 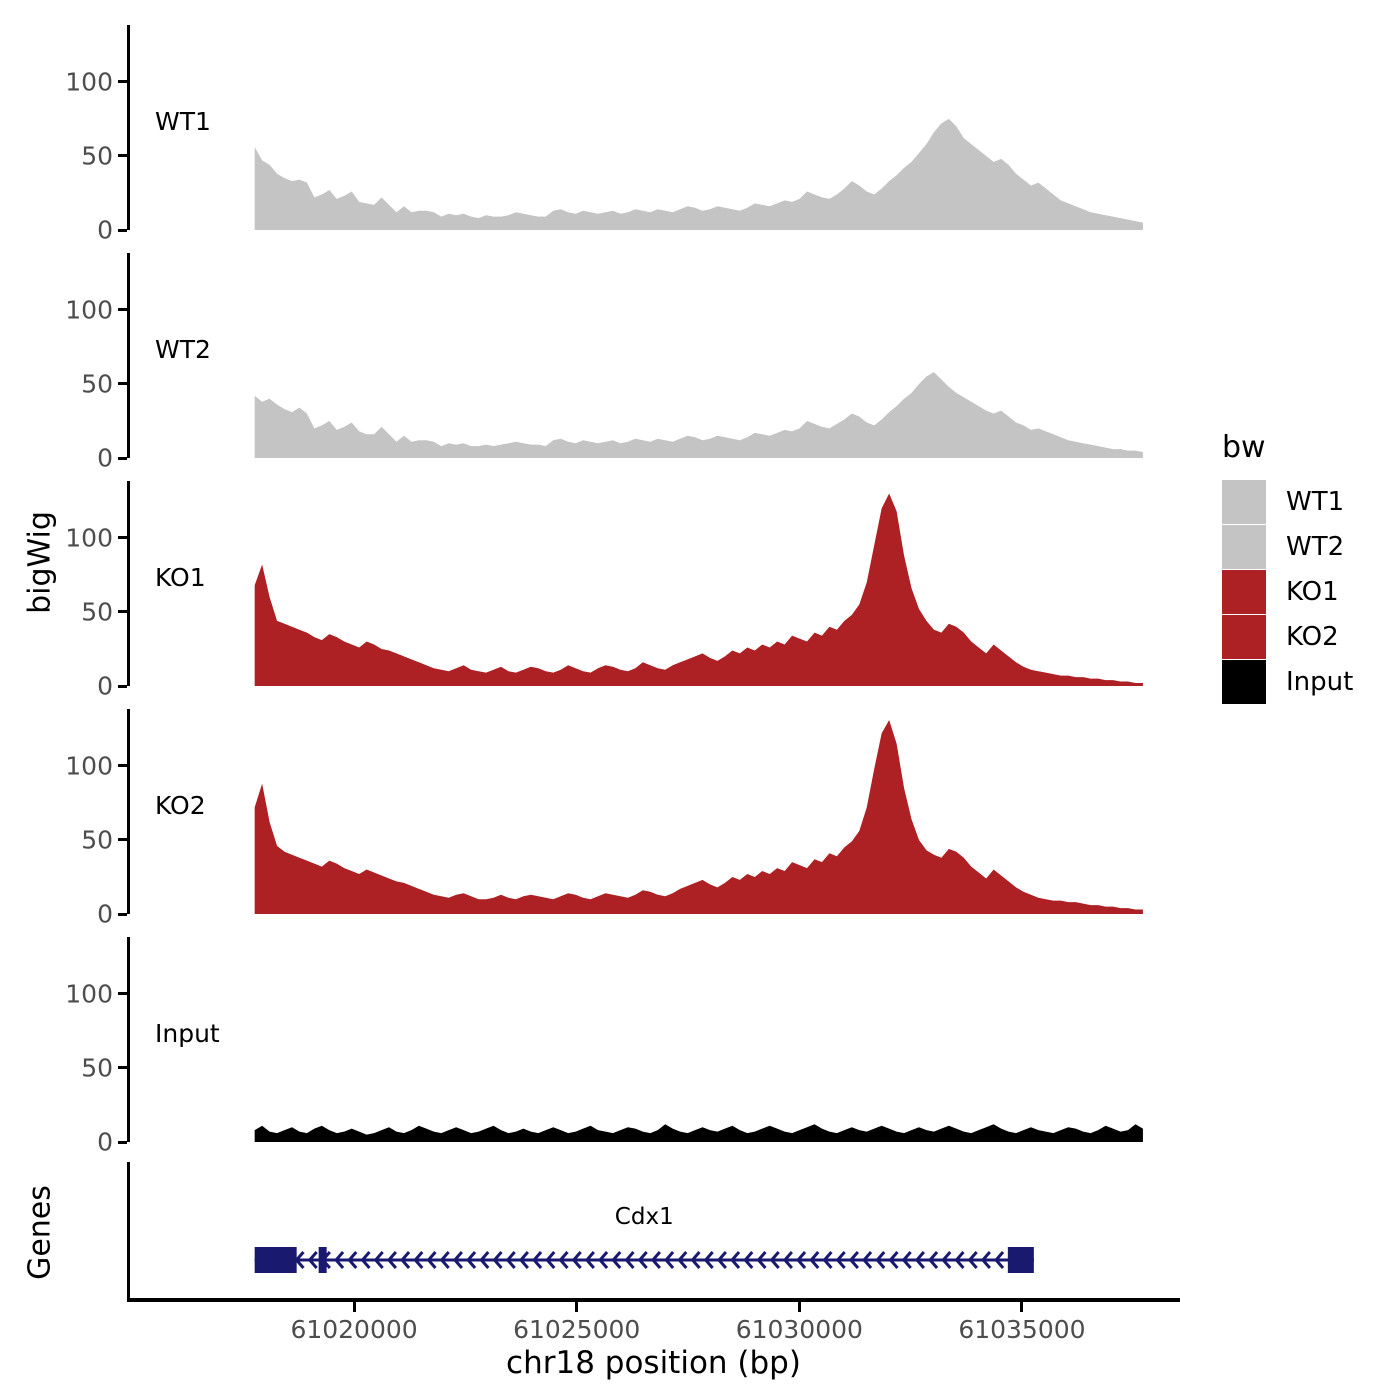 I want to click on legend-label: KO1, so click(x=1312, y=591).